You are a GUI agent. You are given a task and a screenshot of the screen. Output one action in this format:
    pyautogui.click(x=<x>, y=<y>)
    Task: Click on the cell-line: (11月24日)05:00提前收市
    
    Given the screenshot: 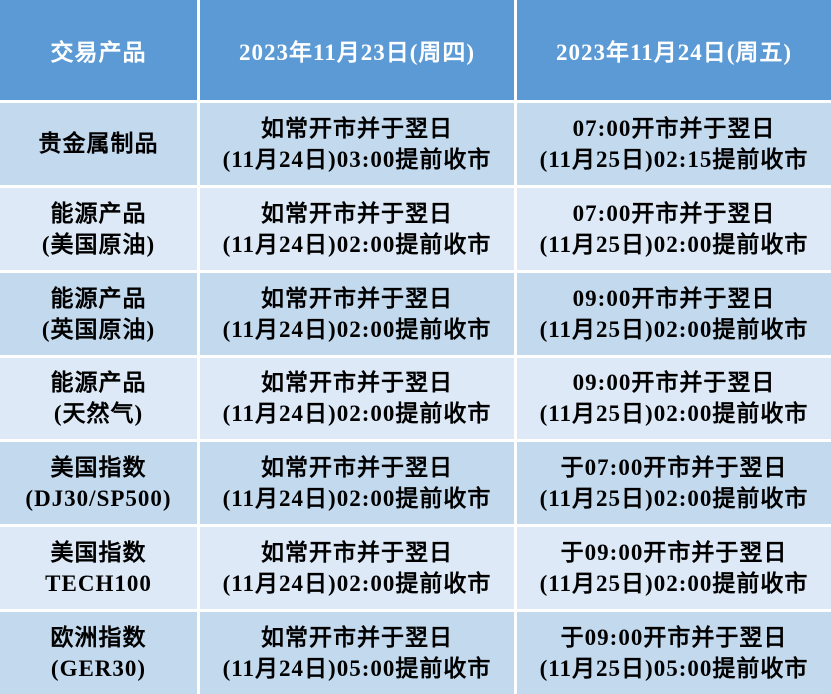 What is the action you would take?
    pyautogui.click(x=357, y=669)
    